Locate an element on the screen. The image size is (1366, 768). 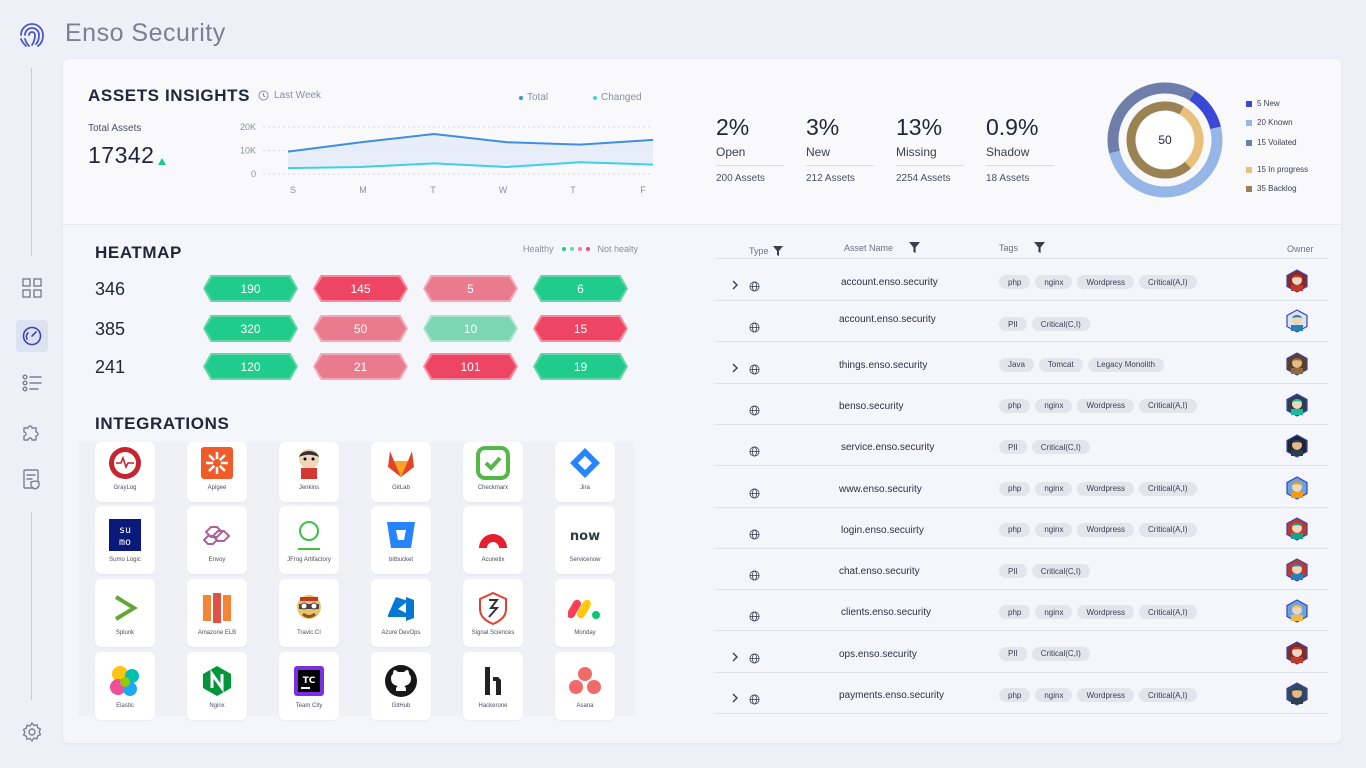
table-row: service.enso.security PII Critical(C,I) is located at coordinates (1021, 446).